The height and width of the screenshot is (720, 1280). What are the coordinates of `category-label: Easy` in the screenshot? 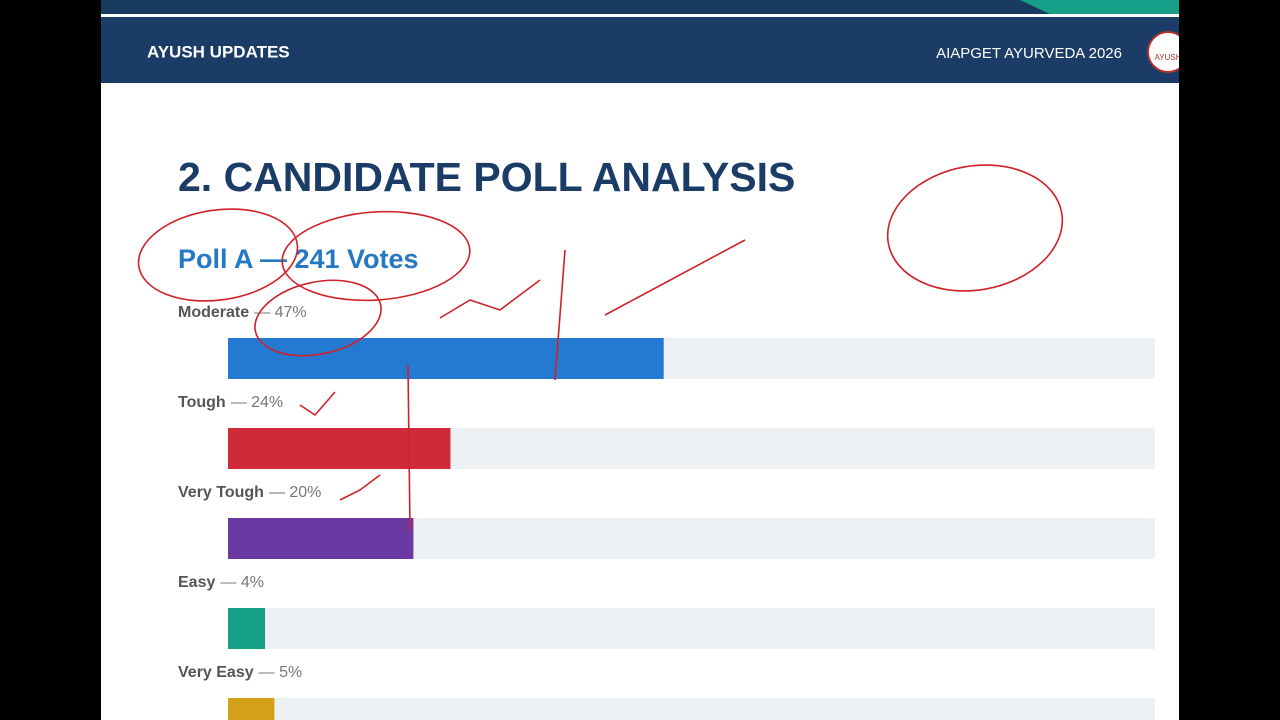 It's located at (196, 582).